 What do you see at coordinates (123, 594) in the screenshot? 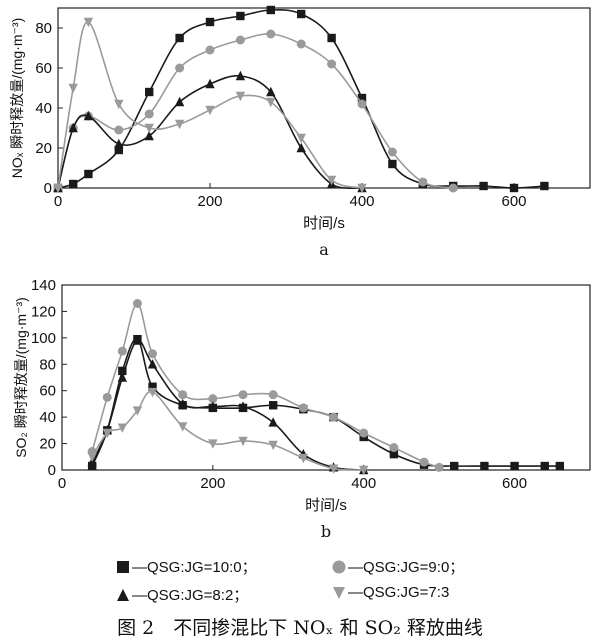
I see `legend-marker-triangle-up` at bounding box center [123, 594].